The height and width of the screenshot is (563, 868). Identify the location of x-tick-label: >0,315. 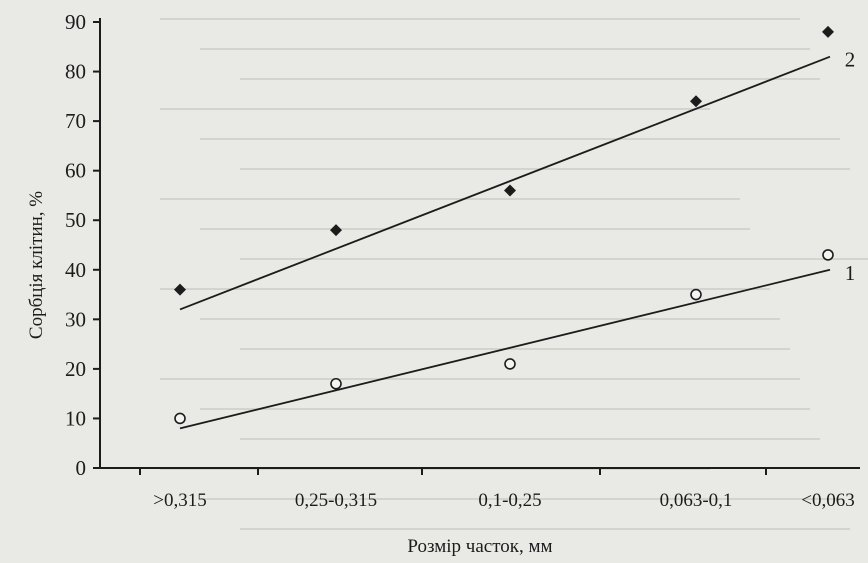
(179, 500).